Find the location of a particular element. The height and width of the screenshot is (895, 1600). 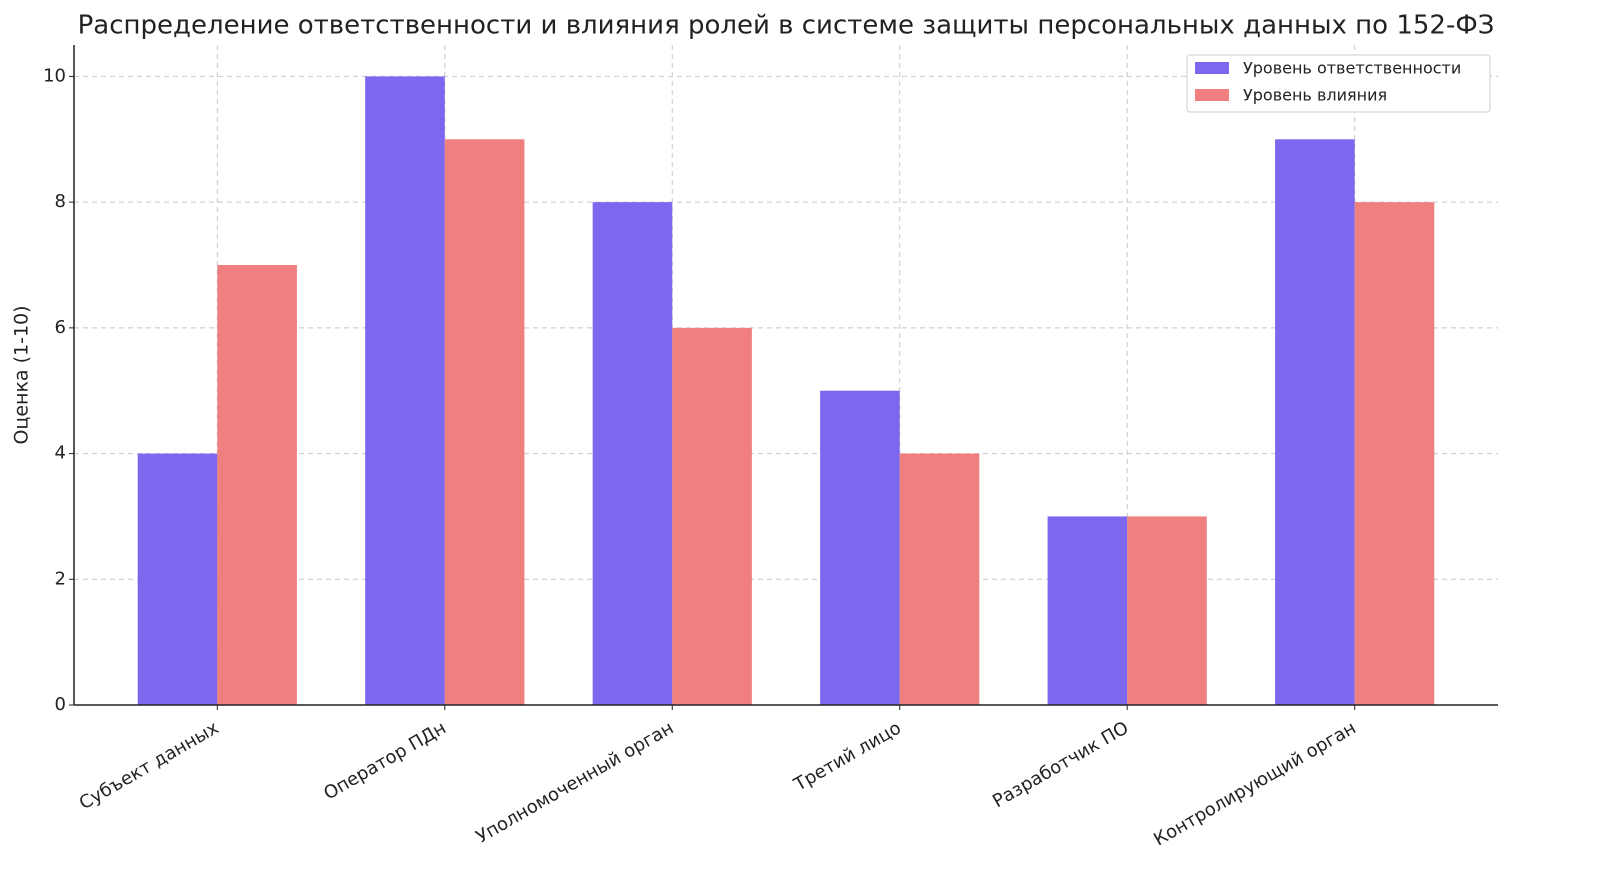

y-axis-label: Оценка (1-10) is located at coordinates (22, 374).